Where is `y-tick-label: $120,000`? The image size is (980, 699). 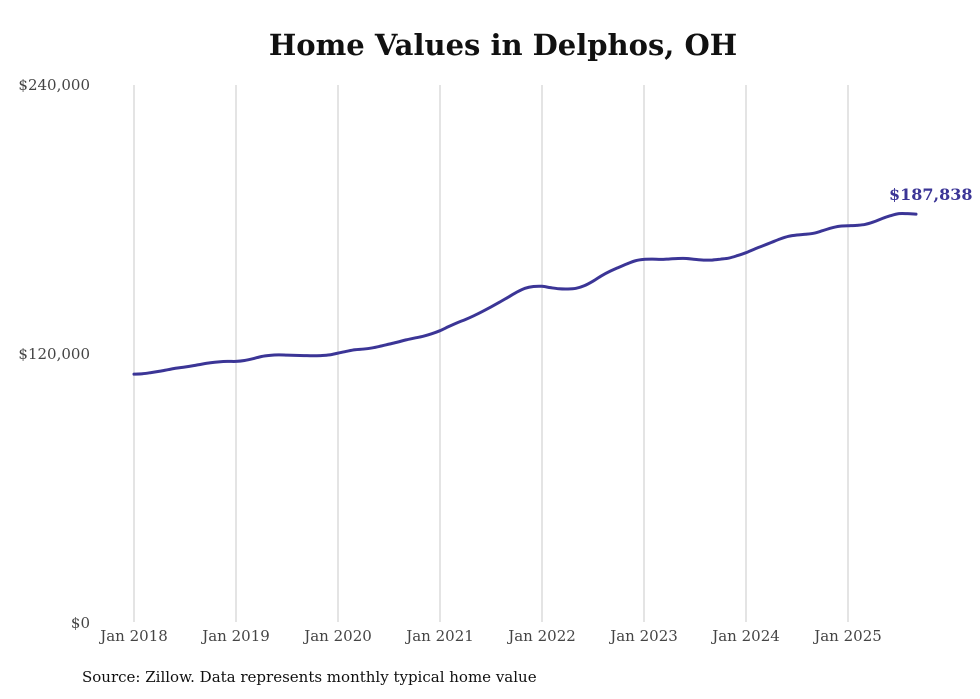 y-tick-label: $120,000 is located at coordinates (54, 354).